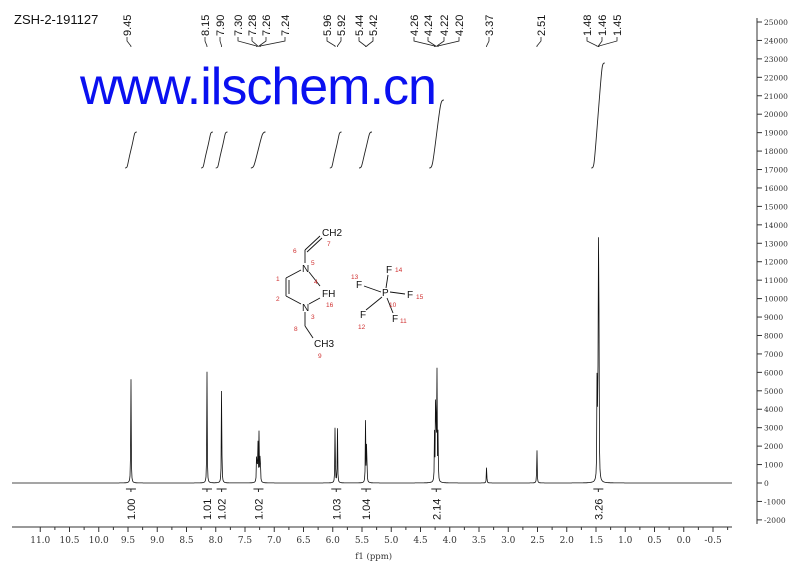 The image size is (800, 565). I want to click on y-tick-label: 10000, so click(776, 299).